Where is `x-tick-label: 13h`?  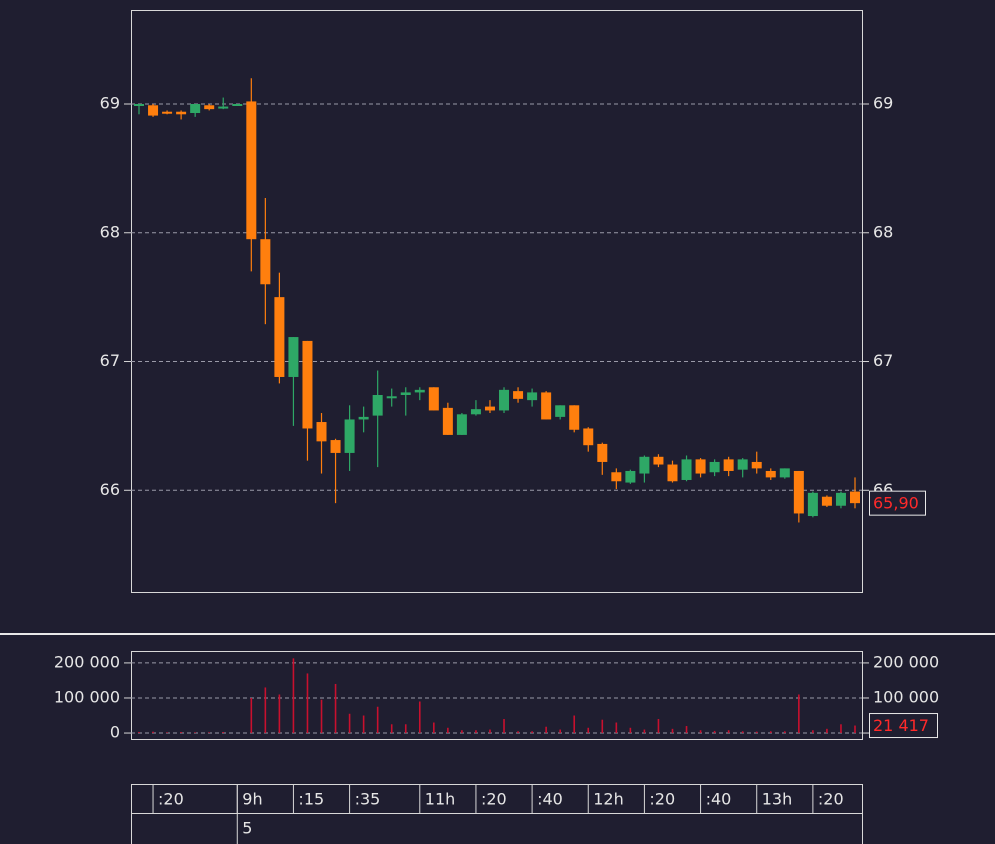
x-tick-label: 13h is located at coordinates (777, 799).